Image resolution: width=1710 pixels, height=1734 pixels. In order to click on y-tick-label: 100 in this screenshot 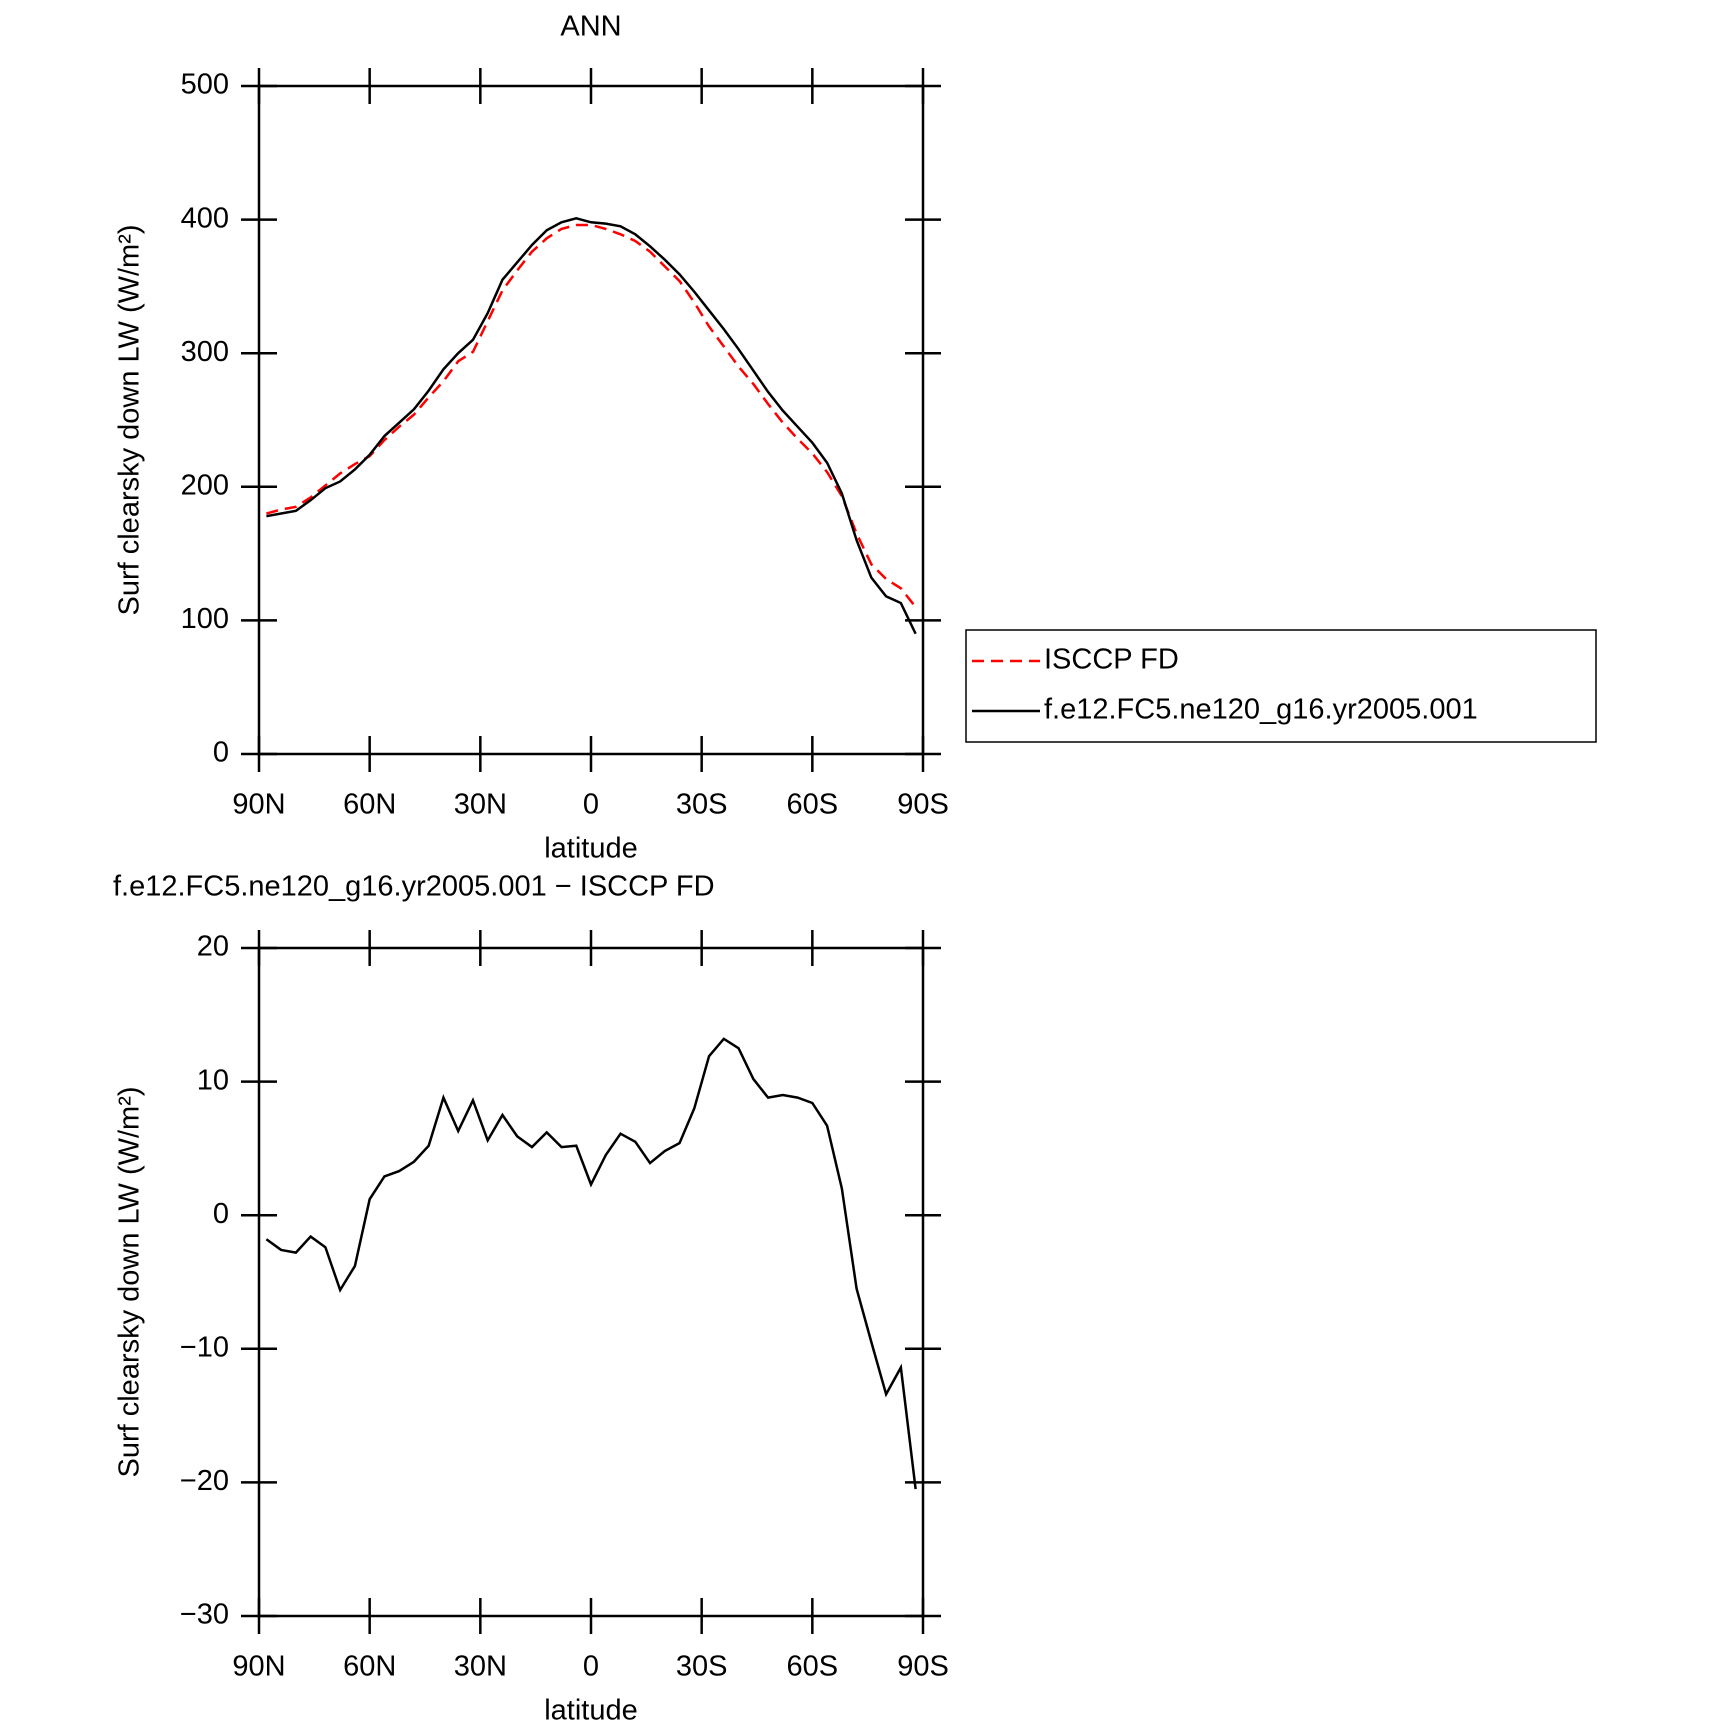, I will do `click(205, 619)`.